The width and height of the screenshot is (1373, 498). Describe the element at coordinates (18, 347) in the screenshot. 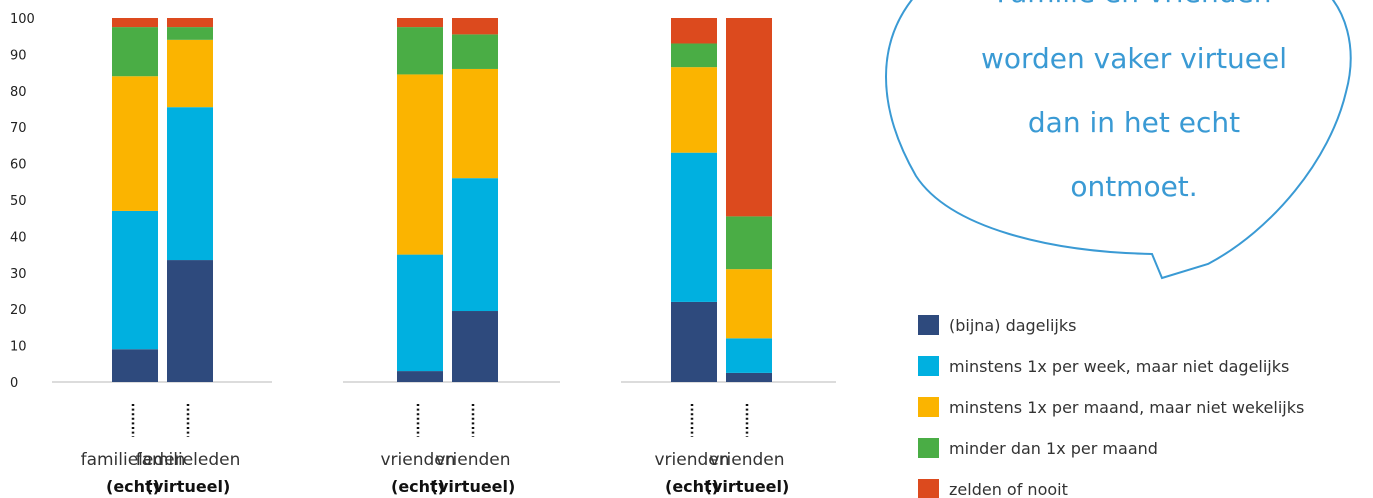

I see `y-tick-label: 10` at that location.